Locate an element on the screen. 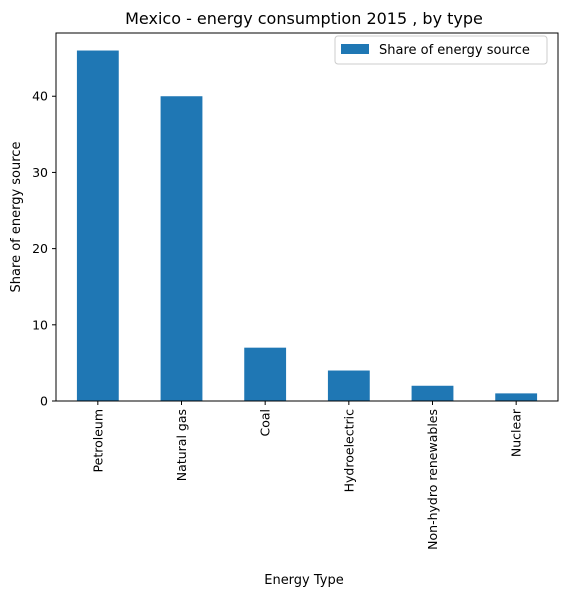  y-axis: 0 10 20 30 40 is located at coordinates (44, 249).